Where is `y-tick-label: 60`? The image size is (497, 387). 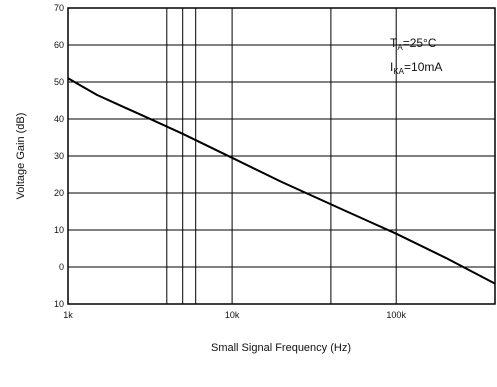 y-tick-label: 60 is located at coordinates (59, 45).